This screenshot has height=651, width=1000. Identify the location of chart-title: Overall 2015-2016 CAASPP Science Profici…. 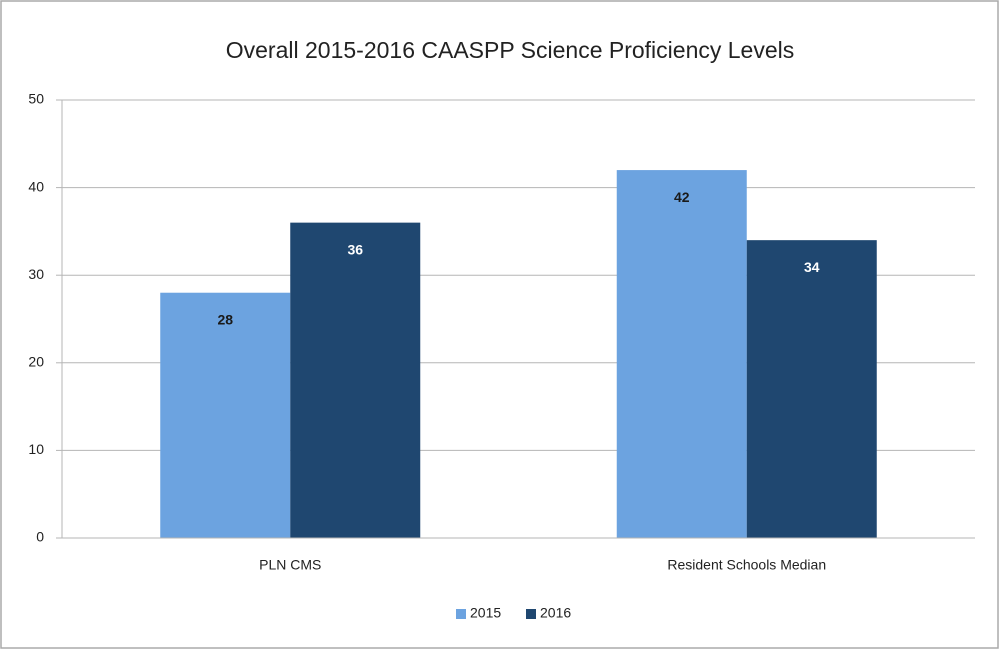
(510, 50).